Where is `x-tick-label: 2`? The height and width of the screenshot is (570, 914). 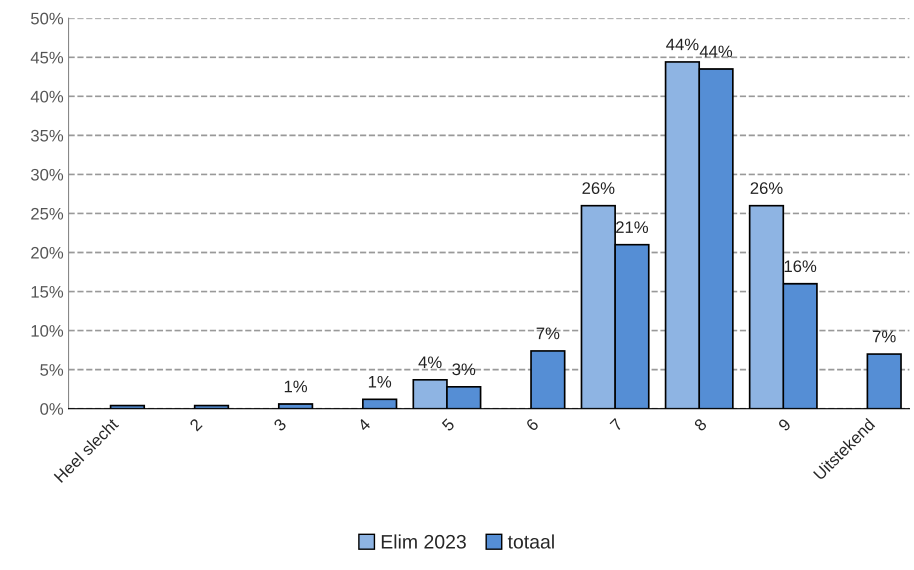 x-tick-label: 2 is located at coordinates (196, 425).